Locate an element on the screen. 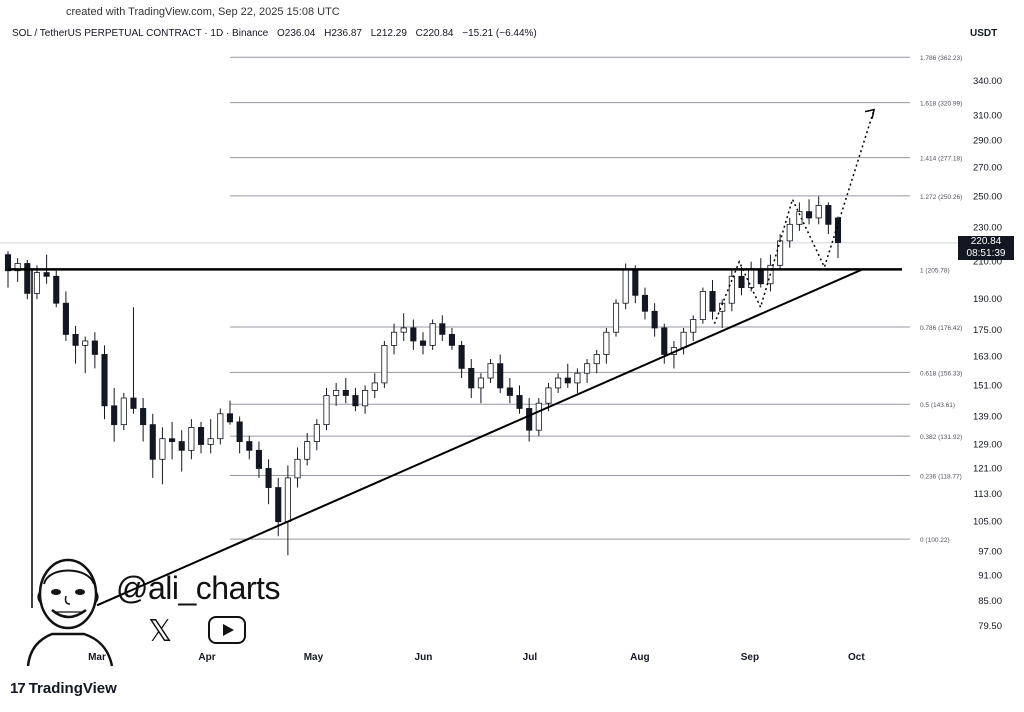 The height and width of the screenshot is (712, 1024). tradingview-brand: 17 TradingView is located at coordinates (63, 688).